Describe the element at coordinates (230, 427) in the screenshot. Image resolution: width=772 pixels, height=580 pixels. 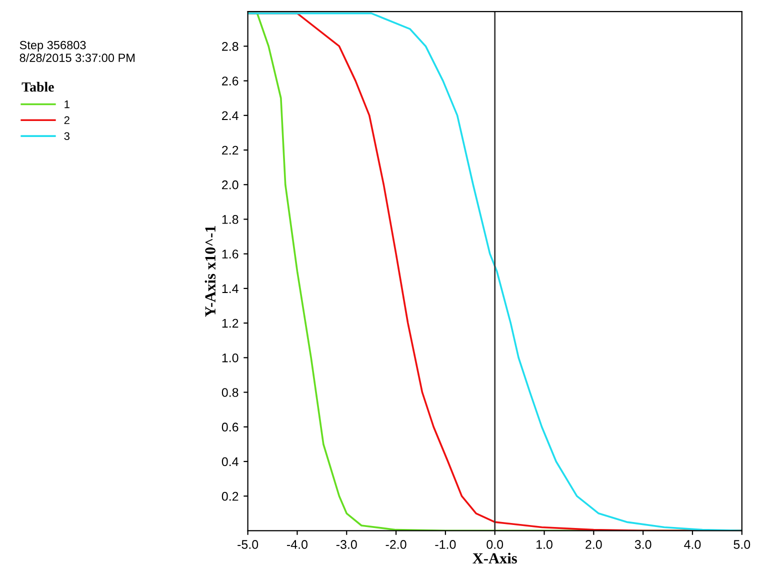
I see `y-tick-label: 0.6` at that location.